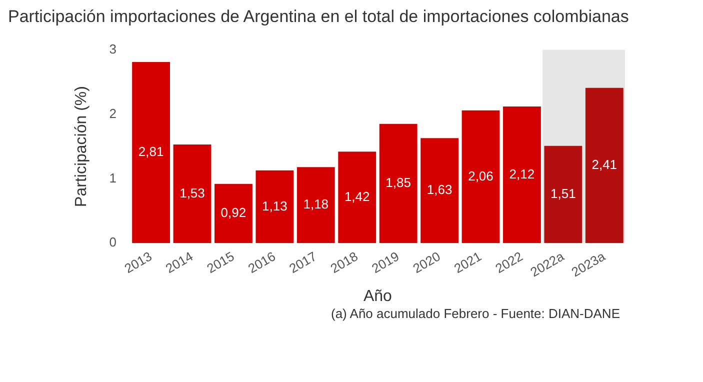 This screenshot has height=382, width=703. I want to click on data-label: 2,12, so click(522, 174).